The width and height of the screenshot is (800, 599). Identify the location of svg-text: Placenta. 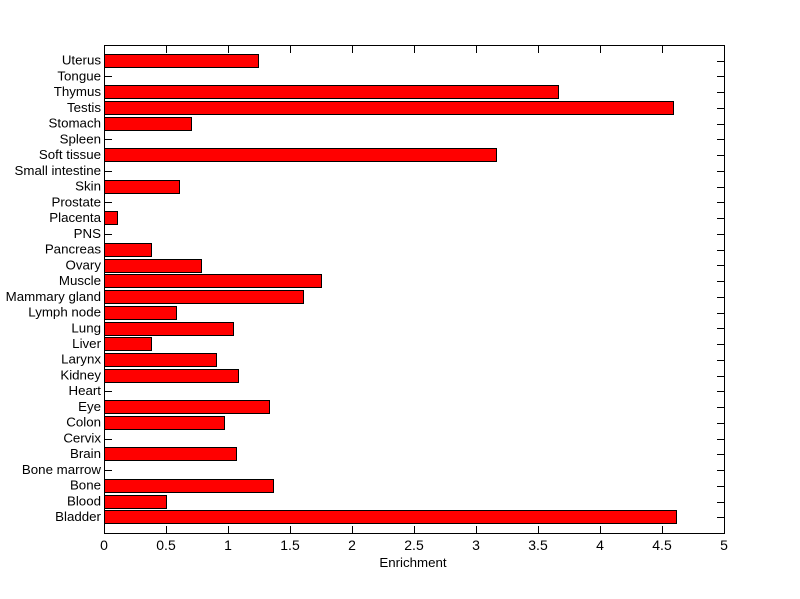
(75, 217).